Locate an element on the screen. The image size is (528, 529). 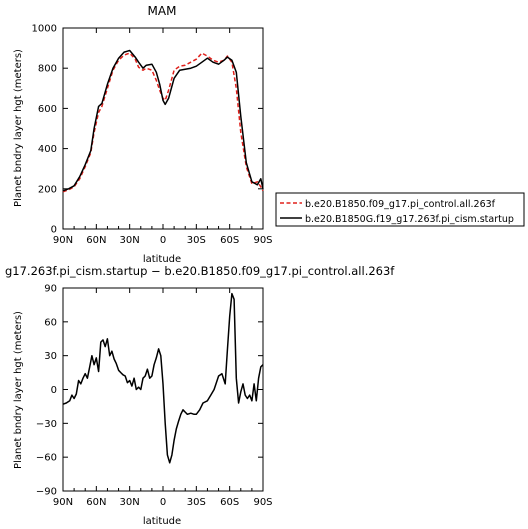
bottom-x-tick-label: 90N is located at coordinates (63, 502).